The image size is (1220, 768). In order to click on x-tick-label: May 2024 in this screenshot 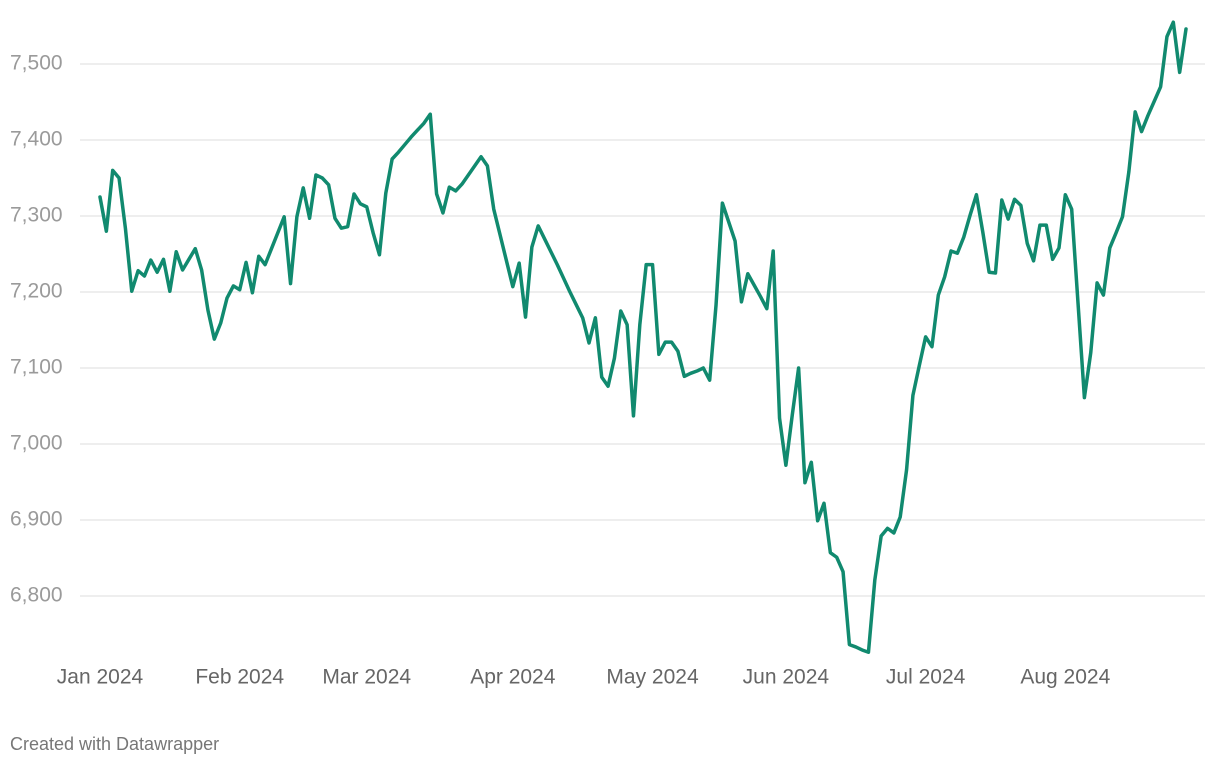, I will do `click(652, 677)`.